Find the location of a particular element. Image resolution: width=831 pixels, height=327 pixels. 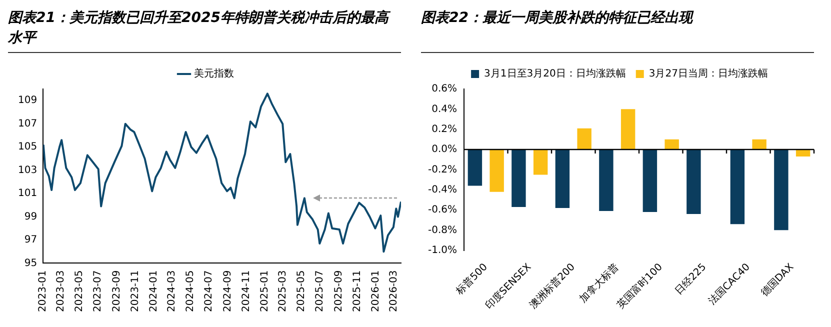

x-tick-label: 标普500 is located at coordinates (471, 279).